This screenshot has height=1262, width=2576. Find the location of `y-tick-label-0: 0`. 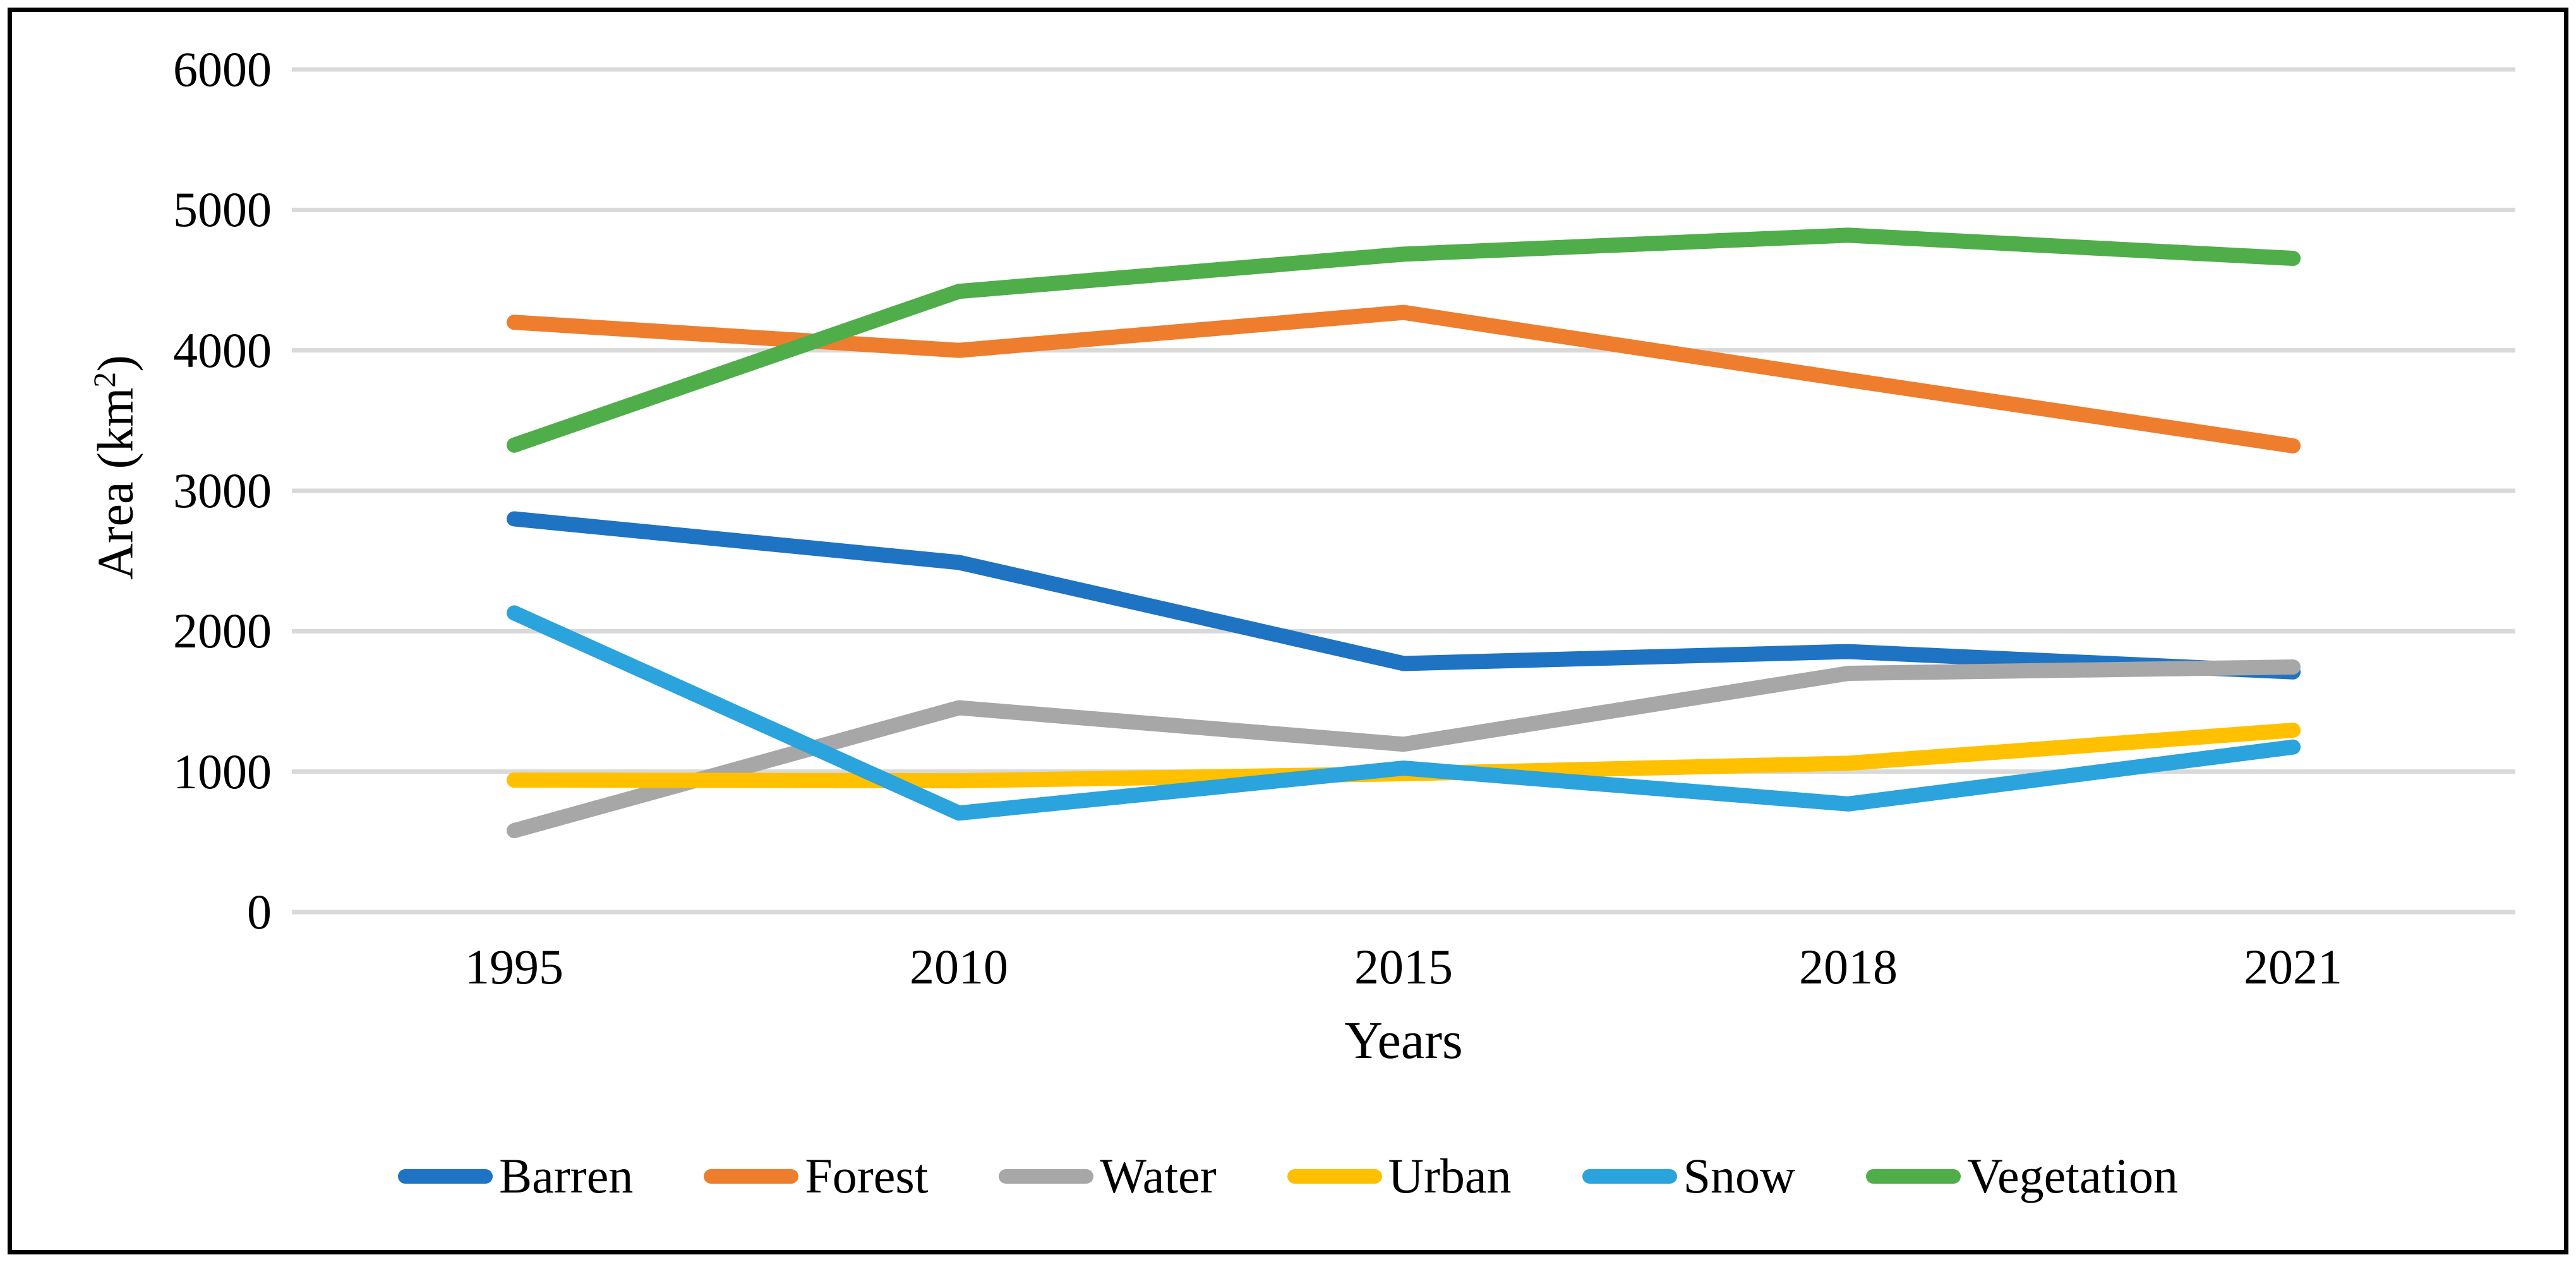

y-tick-label-0: 0 is located at coordinates (259, 911).